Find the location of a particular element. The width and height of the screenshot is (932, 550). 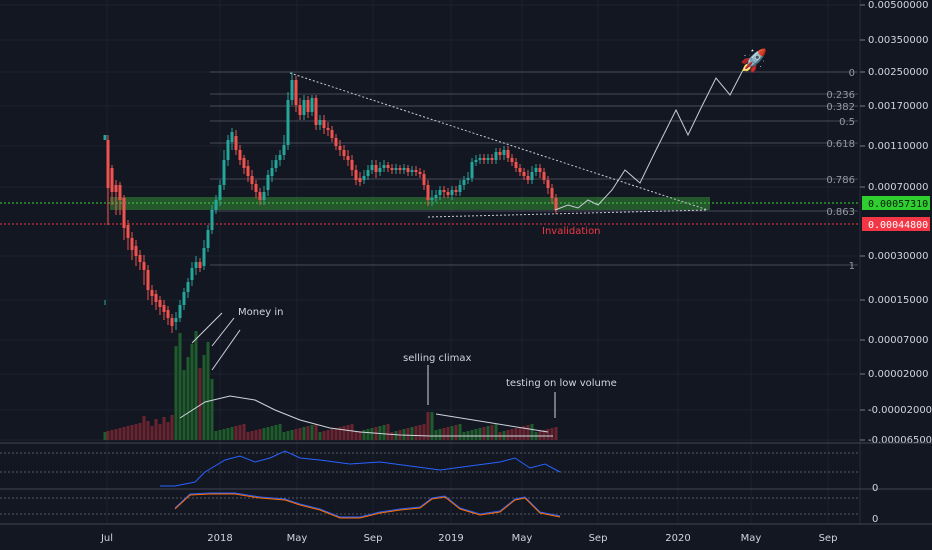

volume-ma-line is located at coordinates (366, 416).